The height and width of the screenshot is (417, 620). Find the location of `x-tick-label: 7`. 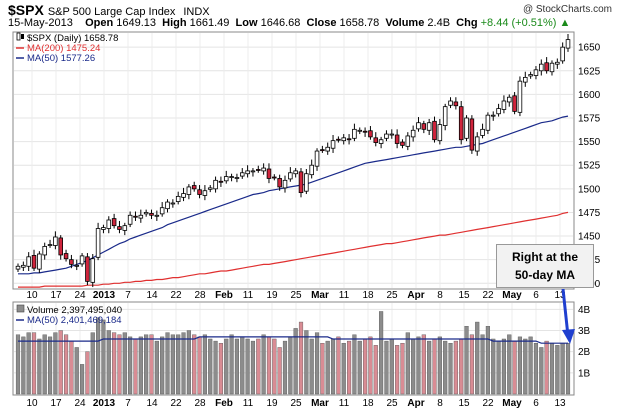

x-tick-label: 7 is located at coordinates (128, 295).